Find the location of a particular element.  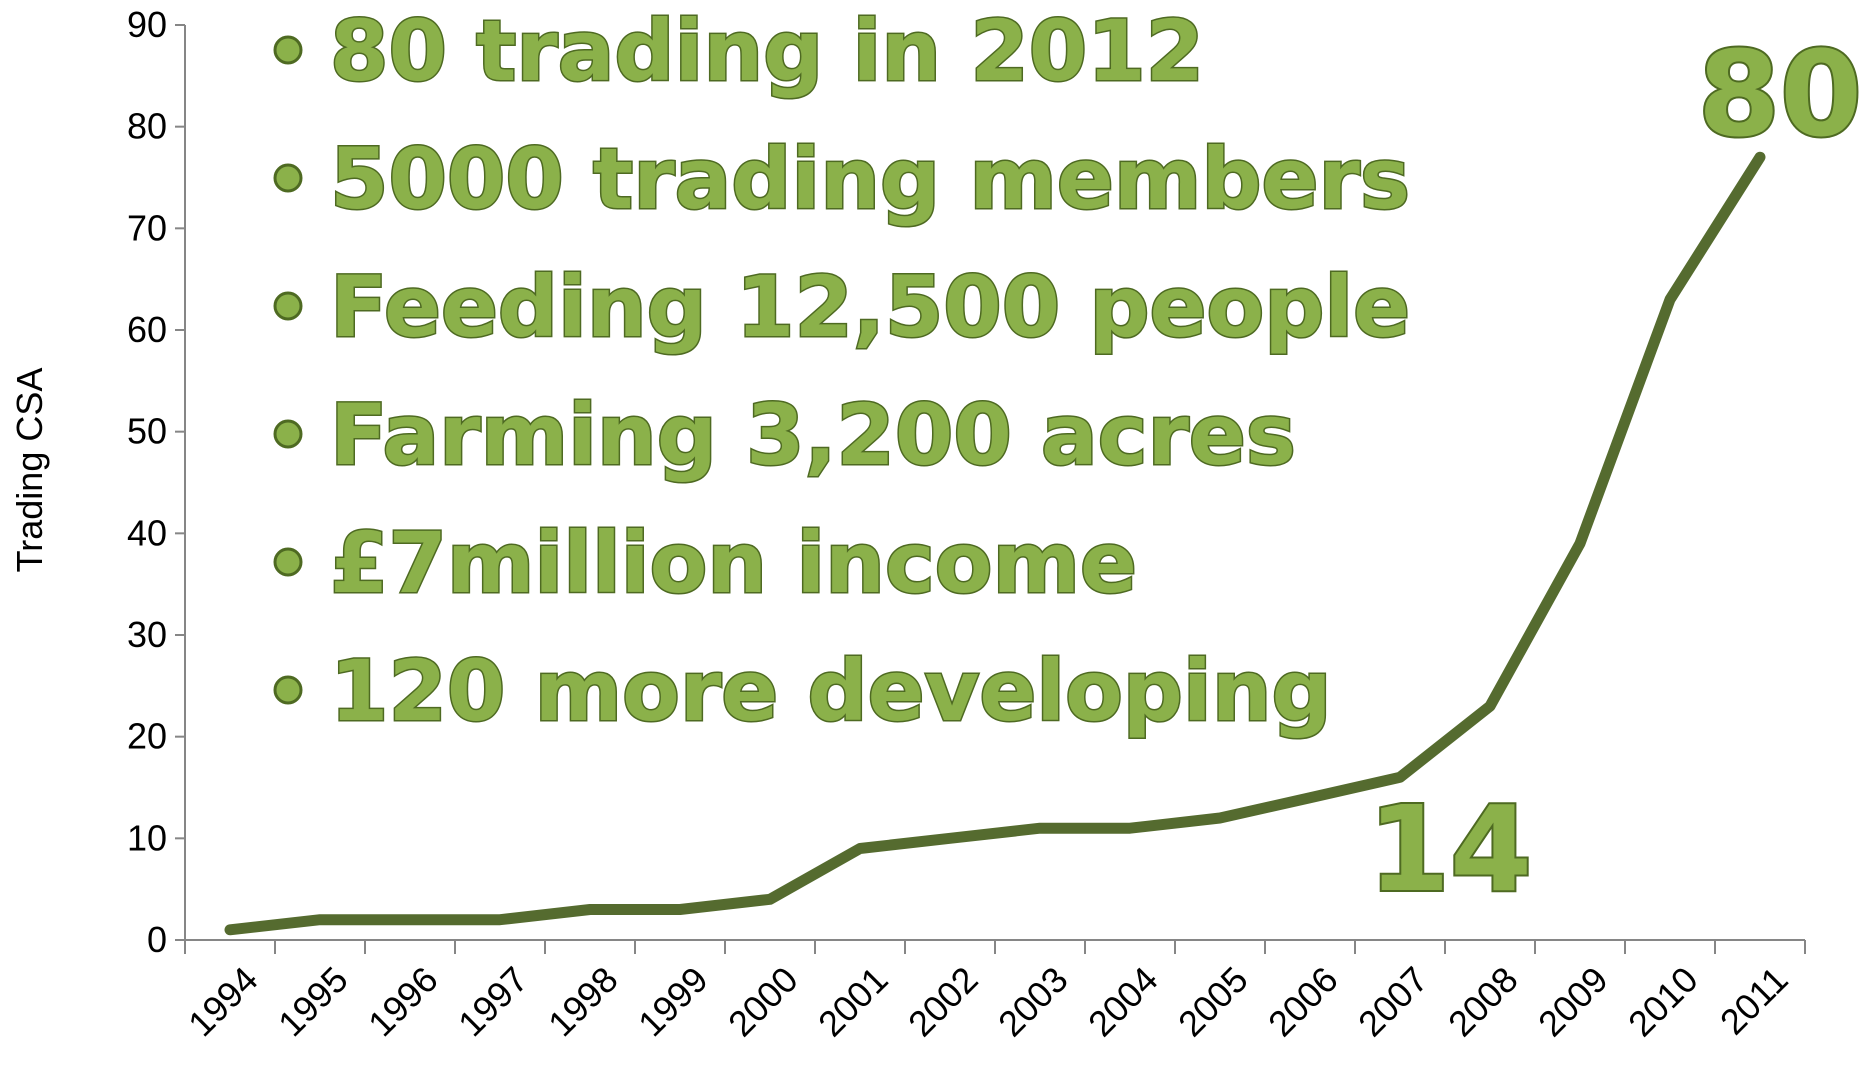

x-tick-label: 2003 is located at coordinates (1033, 1002).